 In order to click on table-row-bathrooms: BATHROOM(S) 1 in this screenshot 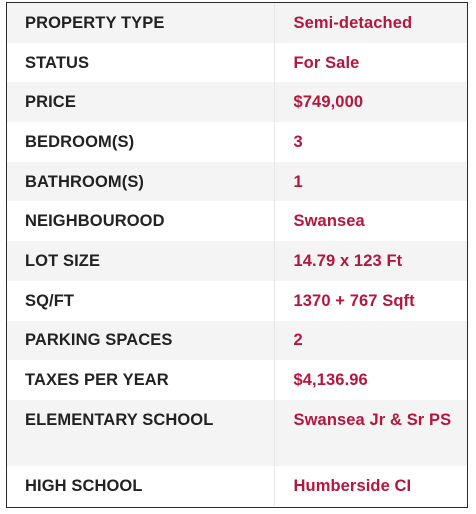, I will do `click(237, 181)`.